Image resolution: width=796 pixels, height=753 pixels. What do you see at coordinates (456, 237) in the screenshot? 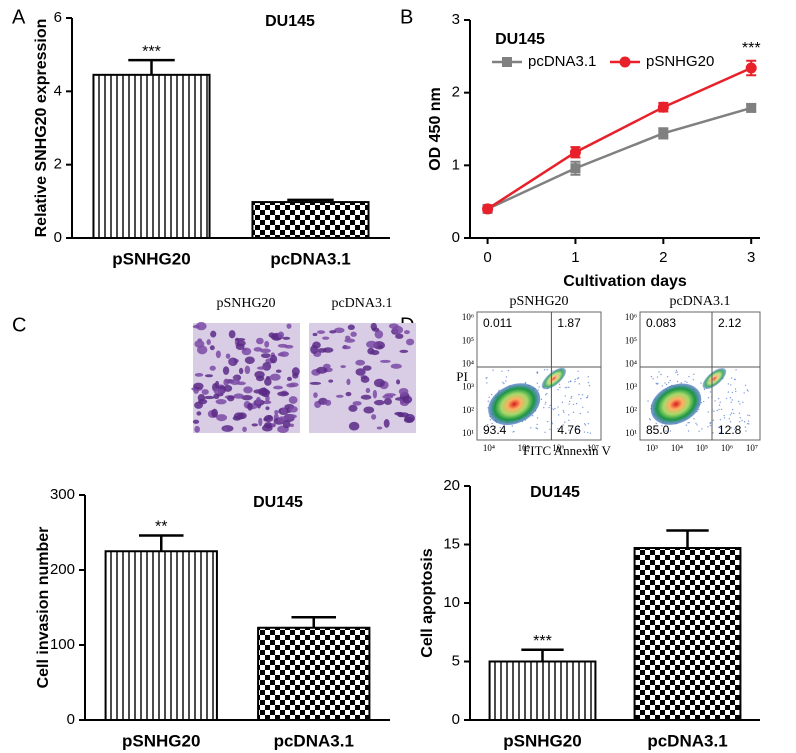
I see `y-tick-label: 0` at bounding box center [456, 237].